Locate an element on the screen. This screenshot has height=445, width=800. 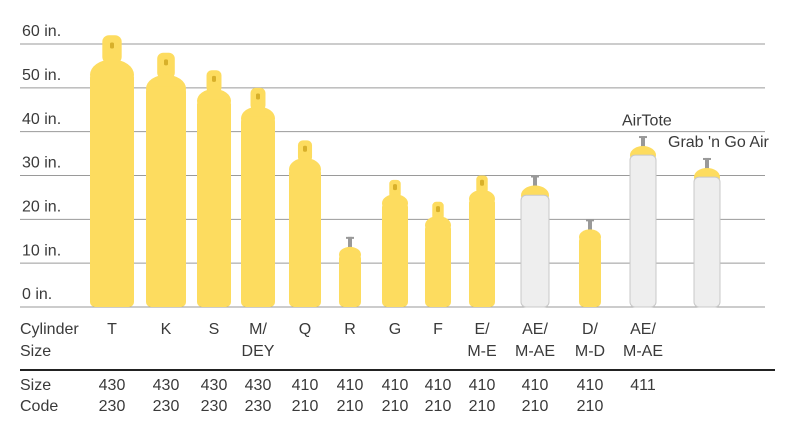
x-tick-label: F is located at coordinates (438, 329).